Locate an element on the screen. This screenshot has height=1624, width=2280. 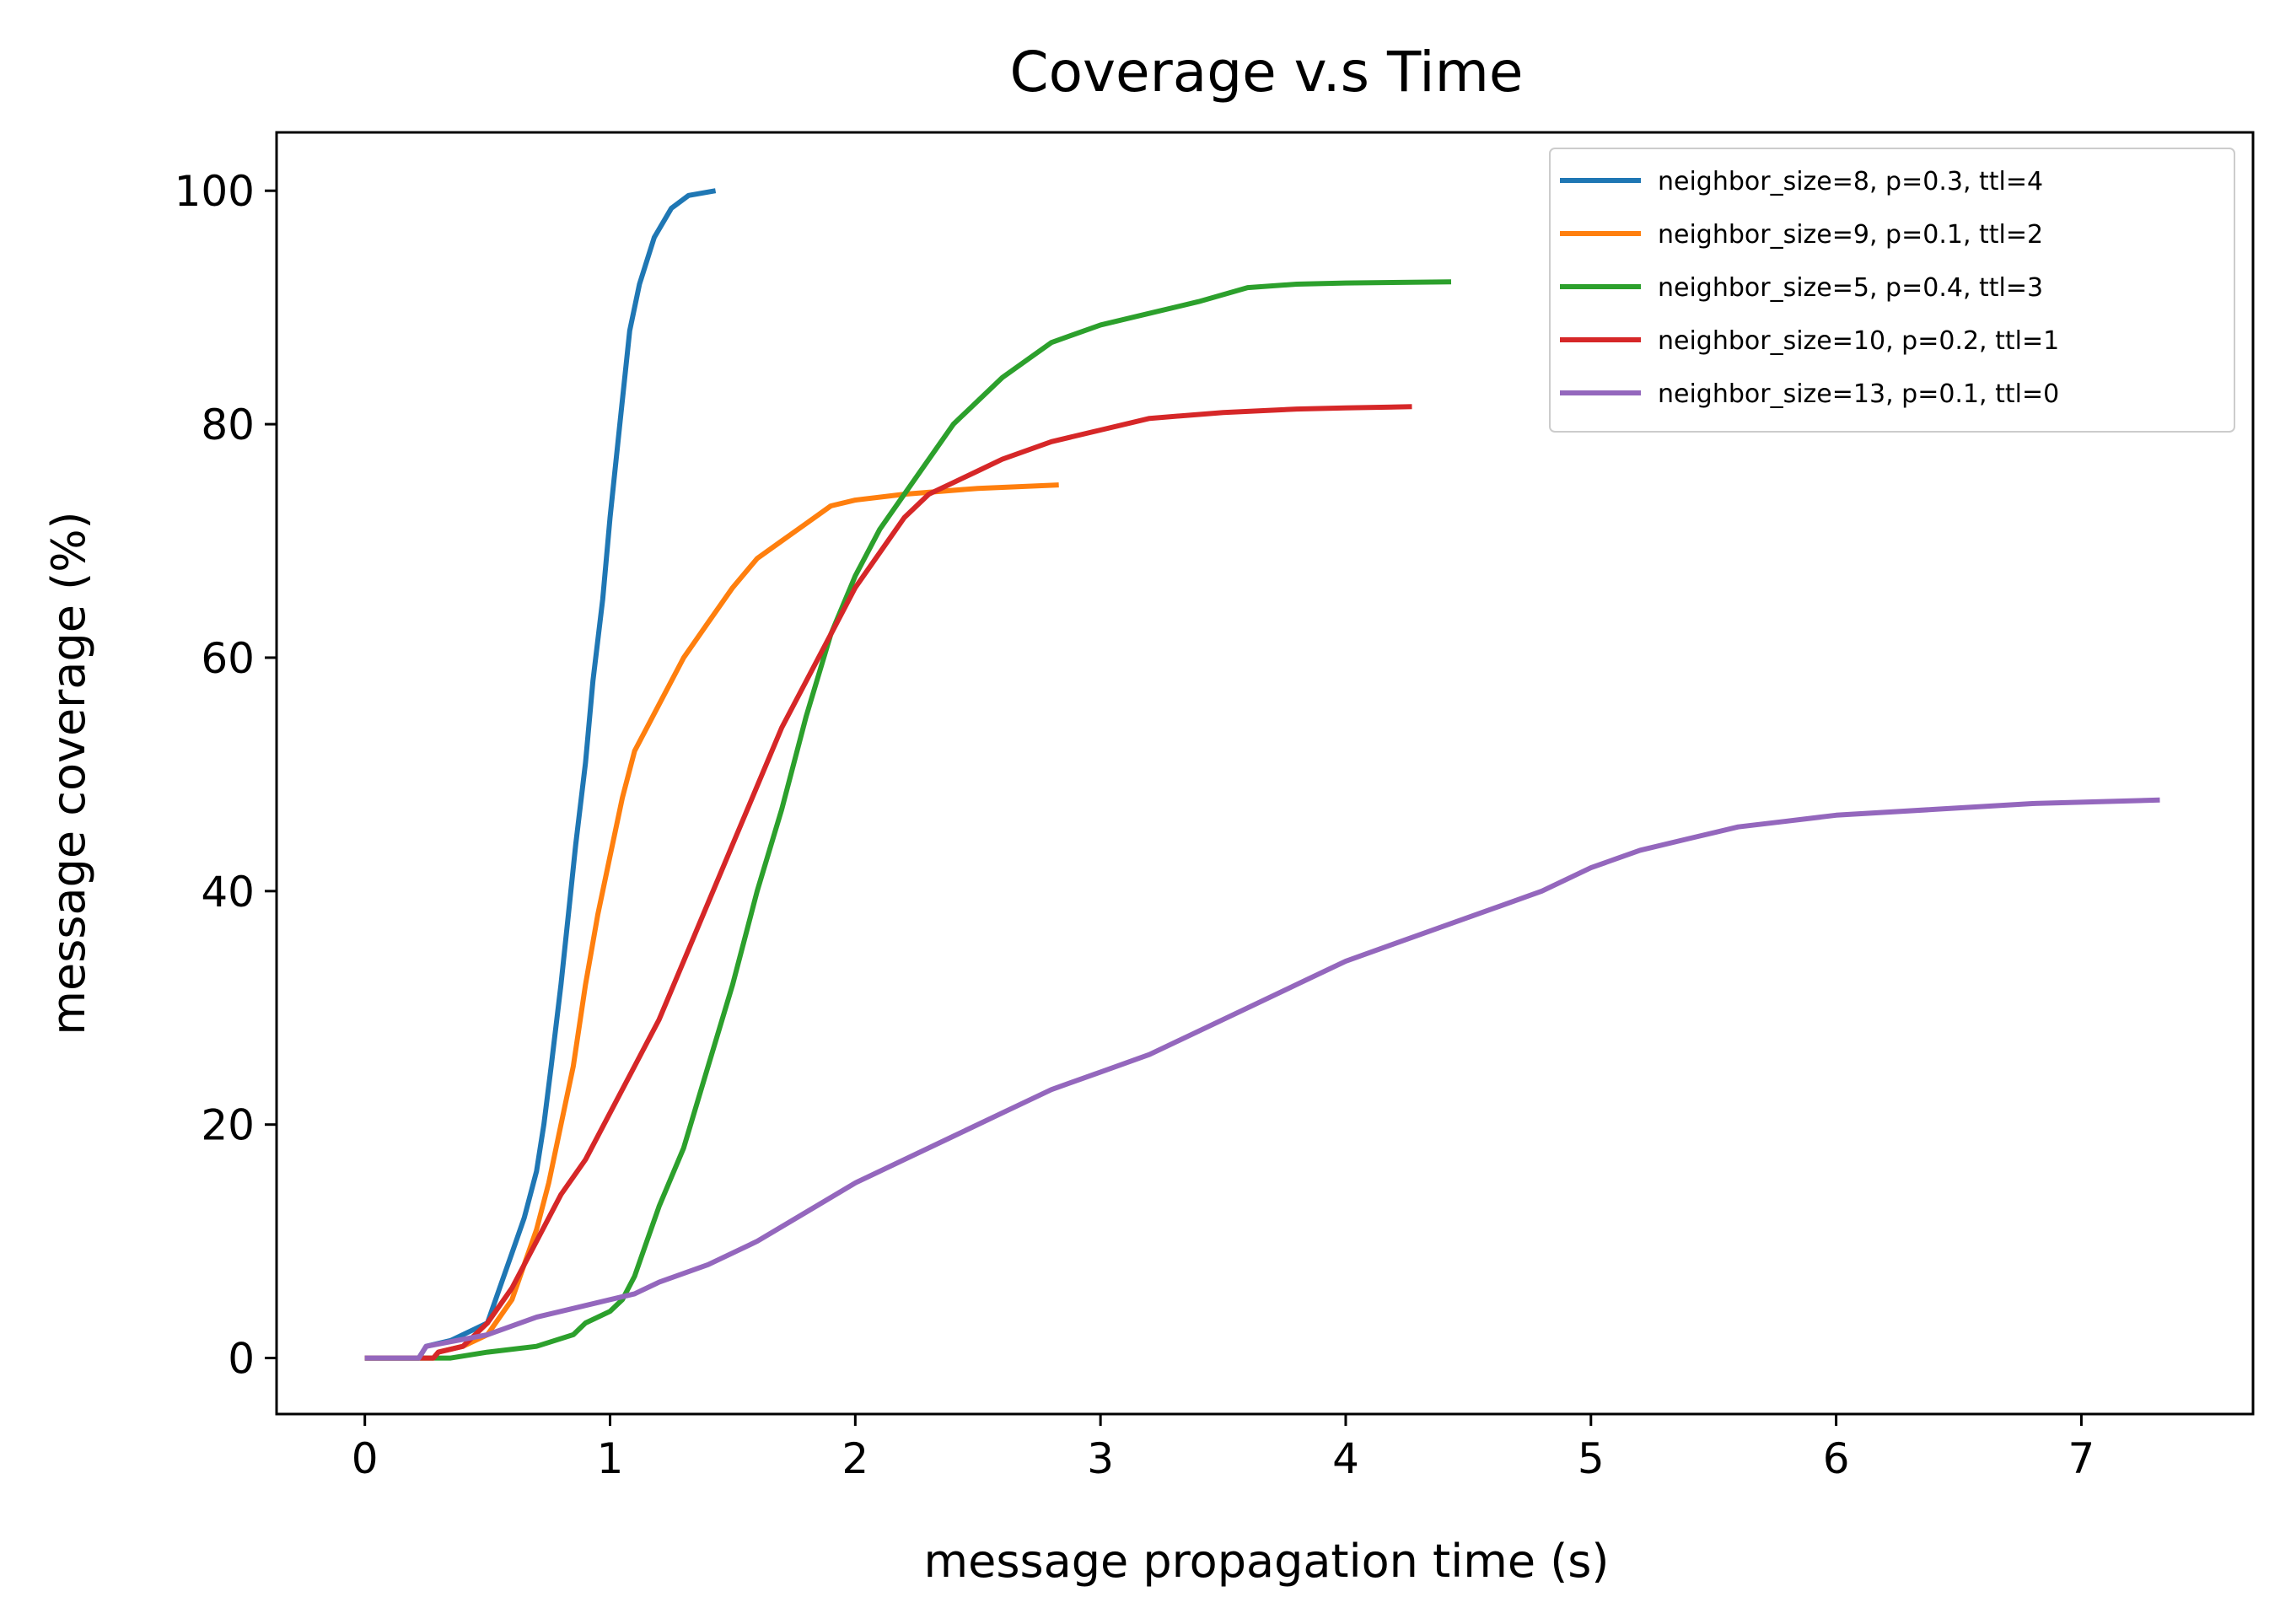
chart-title: Coverage v.s Time is located at coordinates (1267, 72).